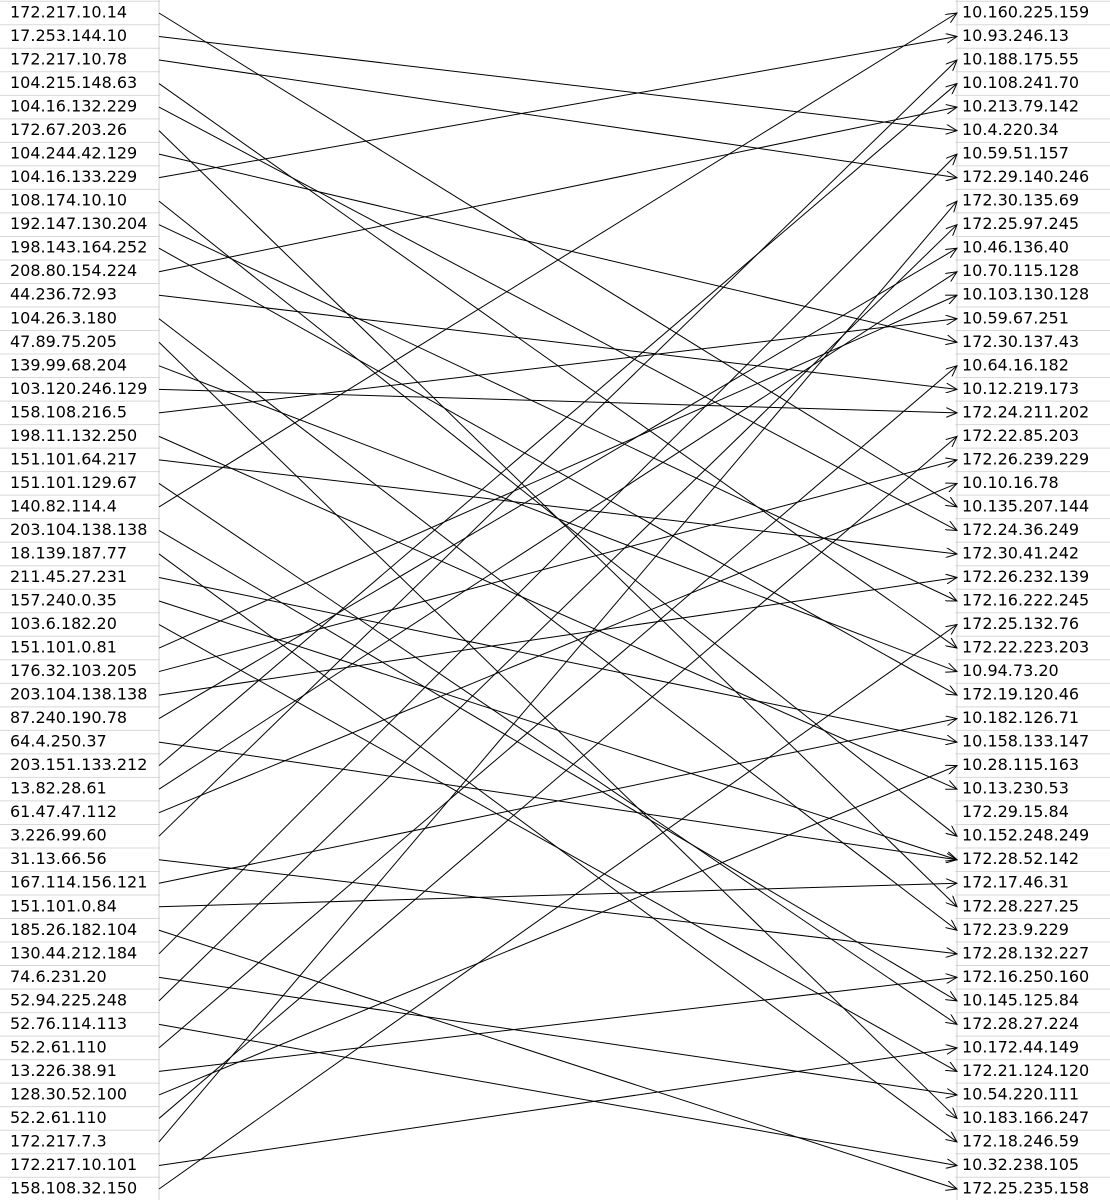 Image resolution: width=1110 pixels, height=1200 pixels. I want to click on destination-ip-label: 10.59.67.251, so click(1015, 317).